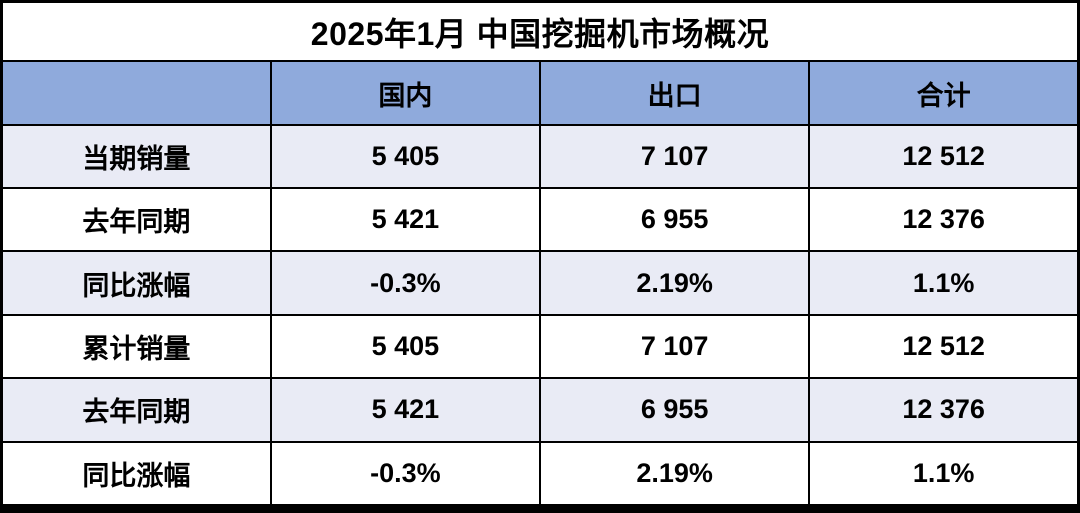 The width and height of the screenshot is (1080, 513). What do you see at coordinates (136, 156) in the screenshot?
I see `row-label: 当期销量` at bounding box center [136, 156].